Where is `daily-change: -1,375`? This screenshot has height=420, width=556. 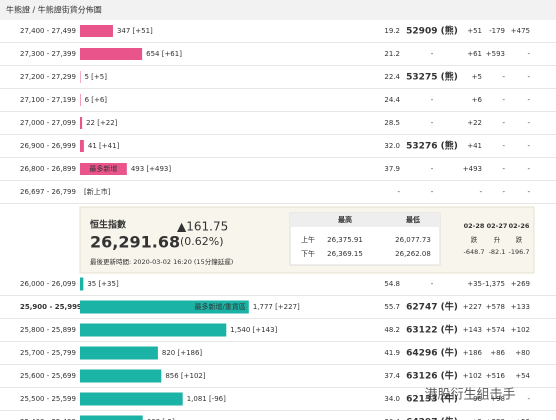 daily-change: -1,375 is located at coordinates (493, 284).